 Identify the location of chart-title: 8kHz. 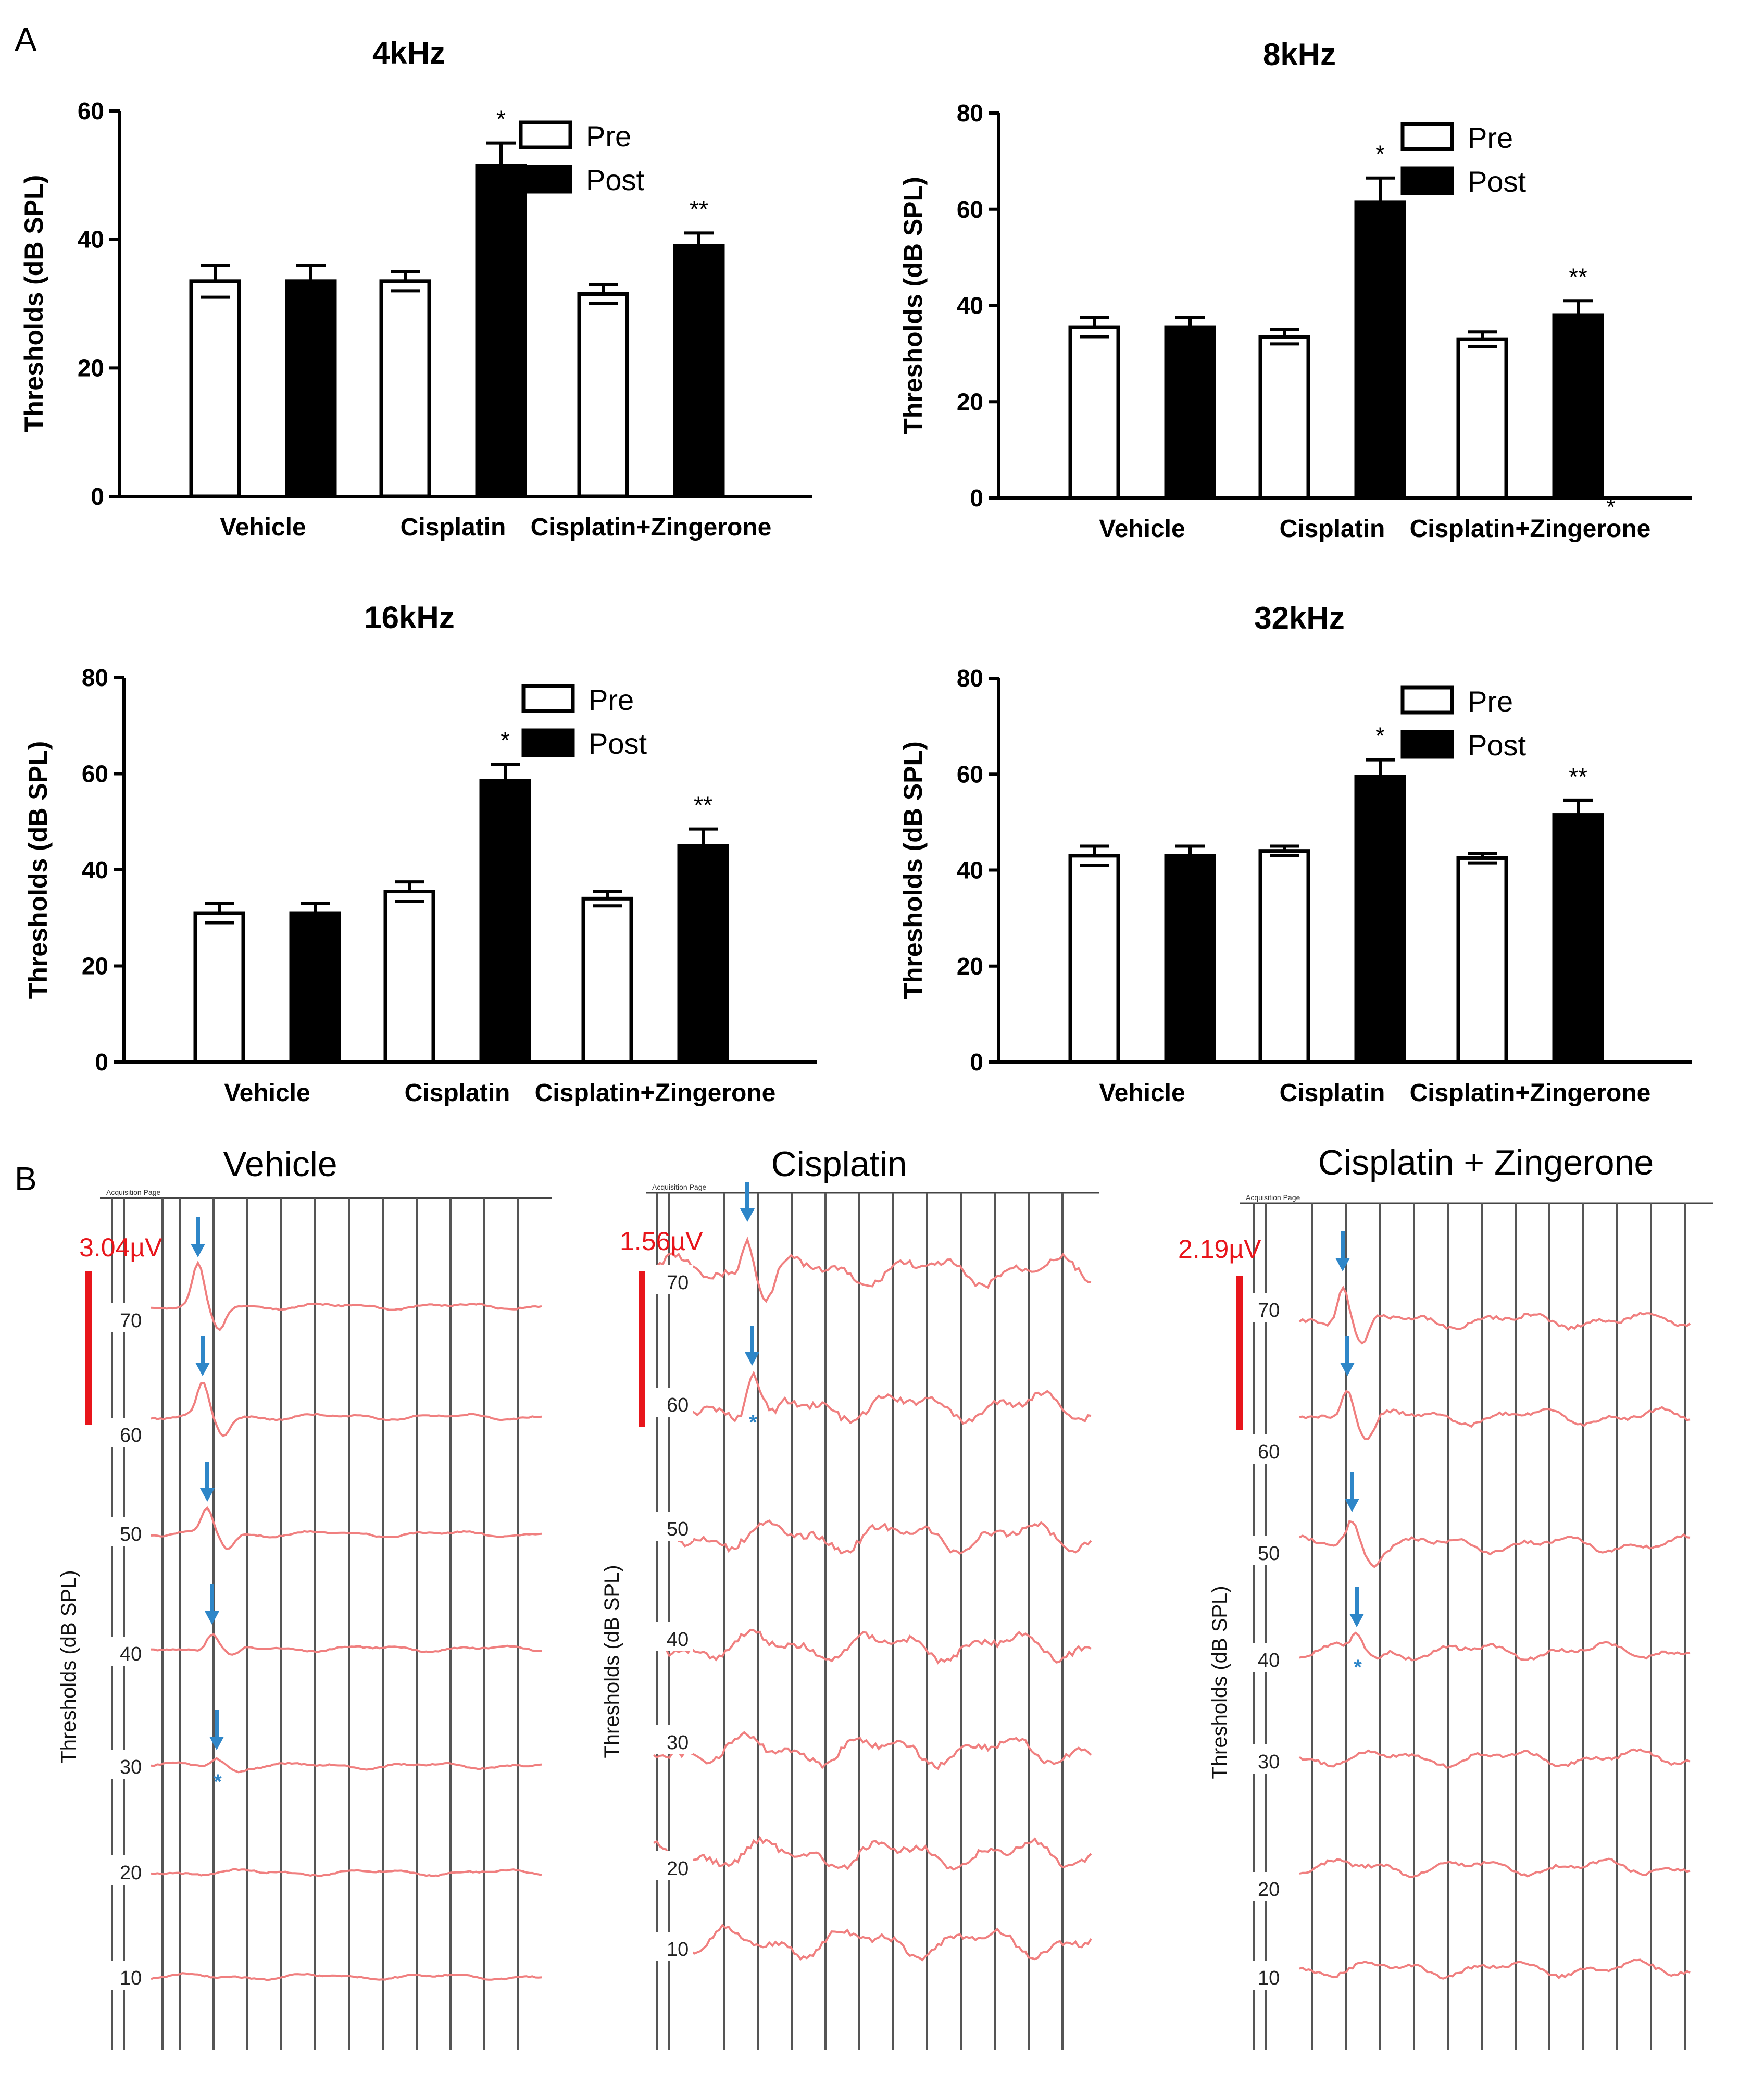
(1299, 54).